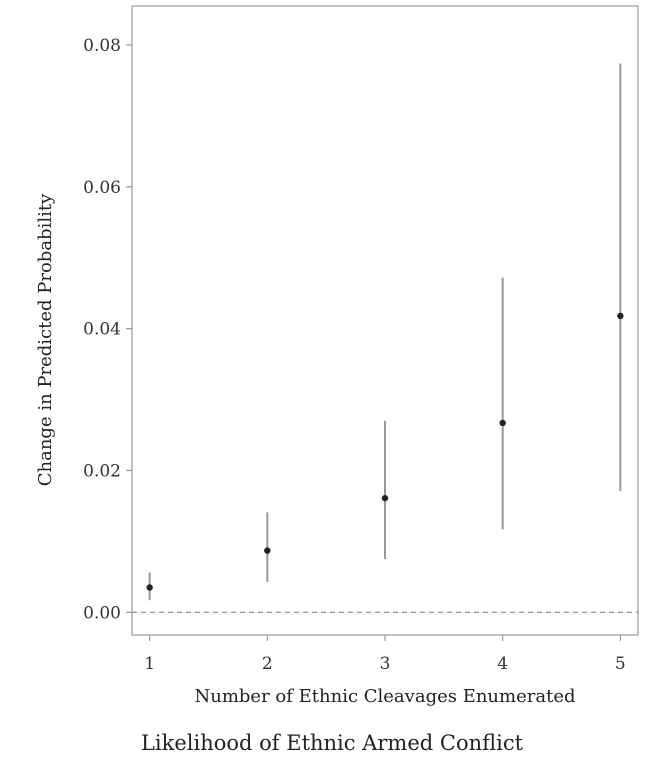  I want to click on y-tick-label: 0.04, so click(102, 330).